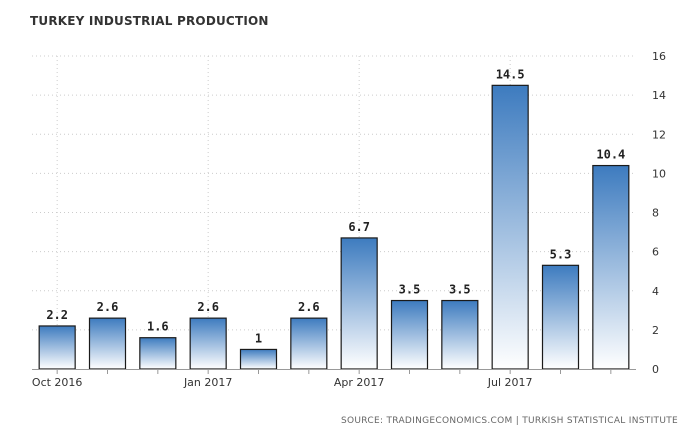  What do you see at coordinates (655, 330) in the screenshot?
I see `y-tick-label: 2` at bounding box center [655, 330].